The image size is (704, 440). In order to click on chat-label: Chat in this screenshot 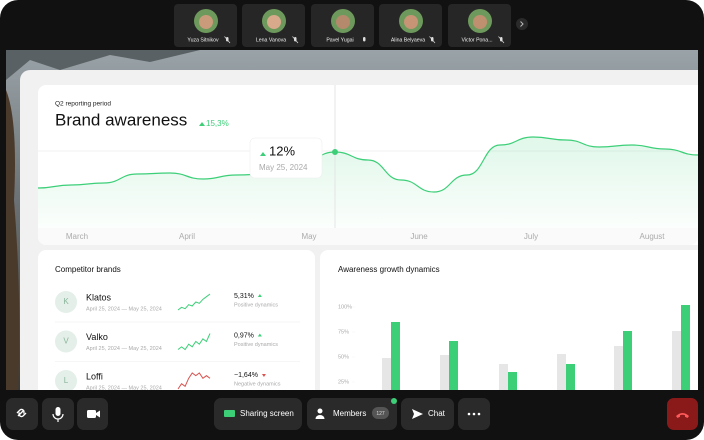, I will do `click(437, 413)`.